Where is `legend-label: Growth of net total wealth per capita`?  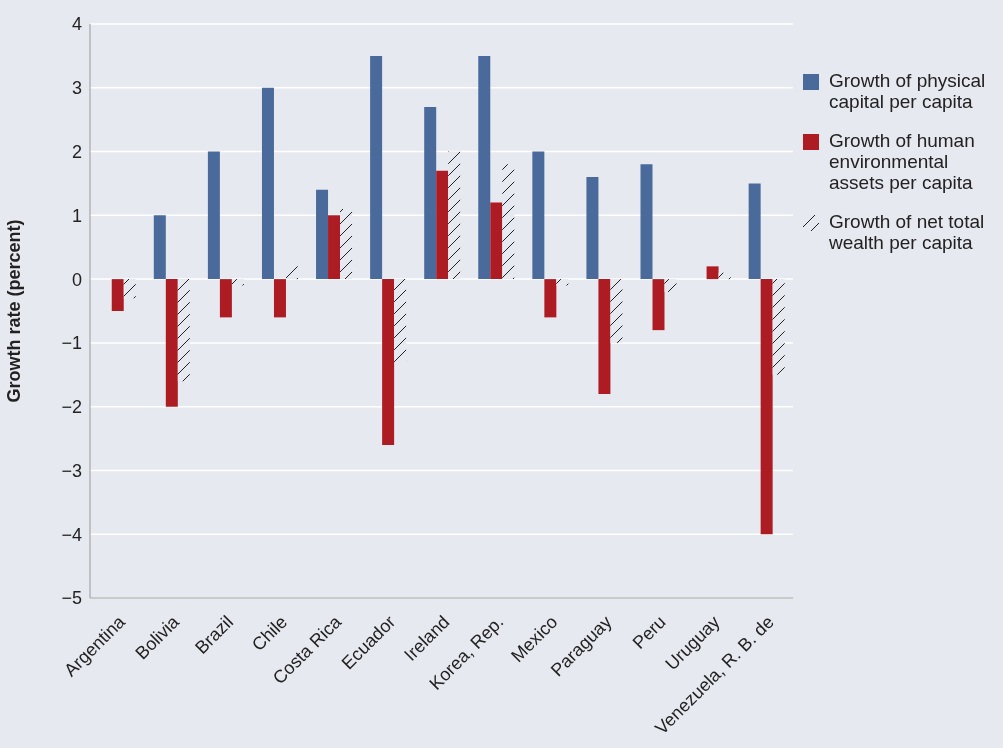 legend-label: Growth of net total wealth per capita is located at coordinates (907, 232).